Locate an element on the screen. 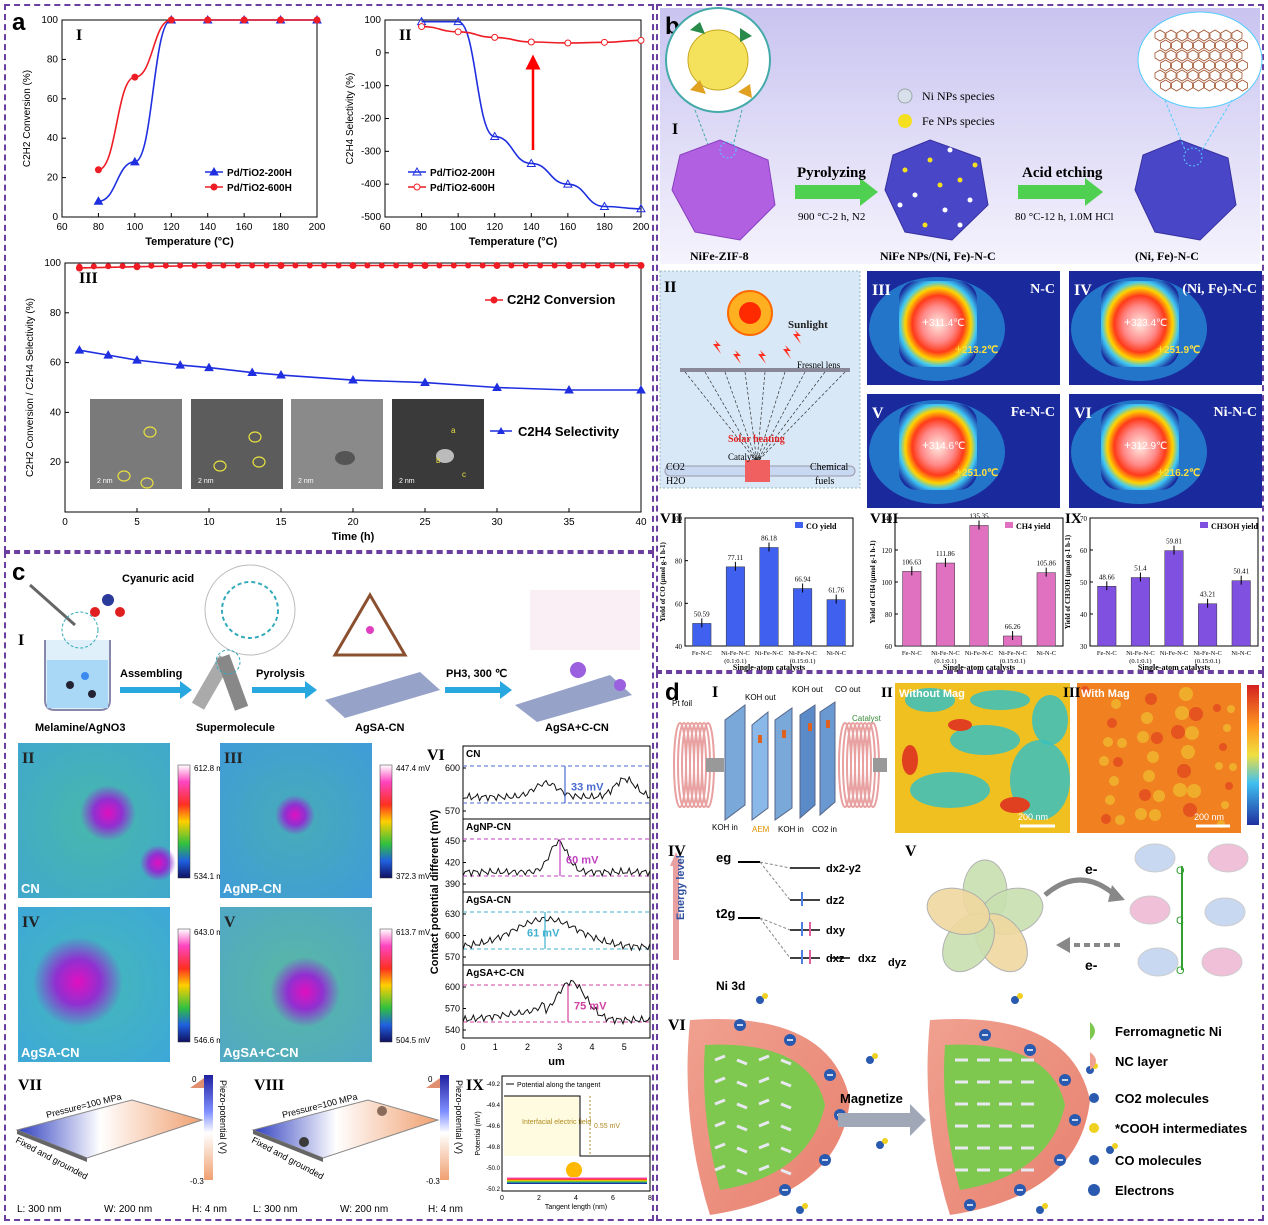 The width and height of the screenshot is (1268, 1225). cell-label: KOH out is located at coordinates (807, 689).